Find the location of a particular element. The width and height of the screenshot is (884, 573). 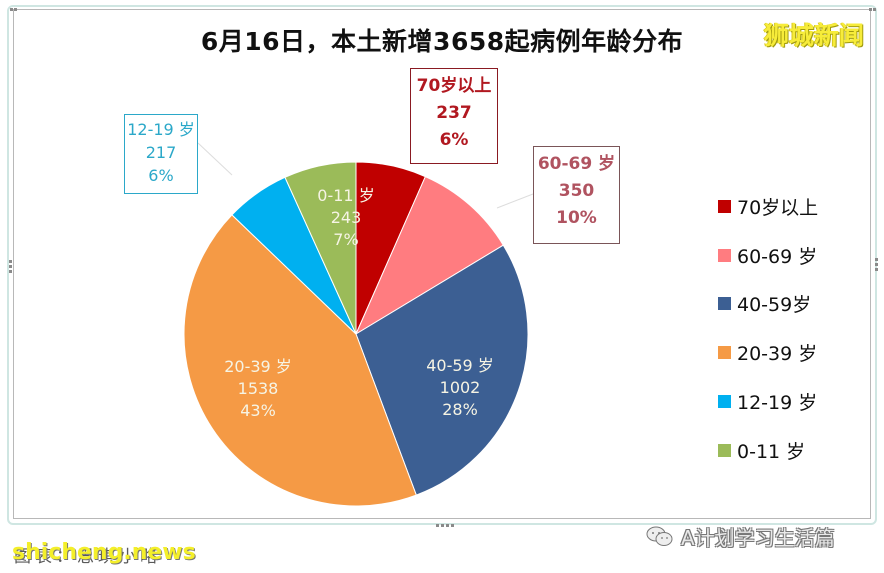

legend-label: 40-59岁 is located at coordinates (774, 305).